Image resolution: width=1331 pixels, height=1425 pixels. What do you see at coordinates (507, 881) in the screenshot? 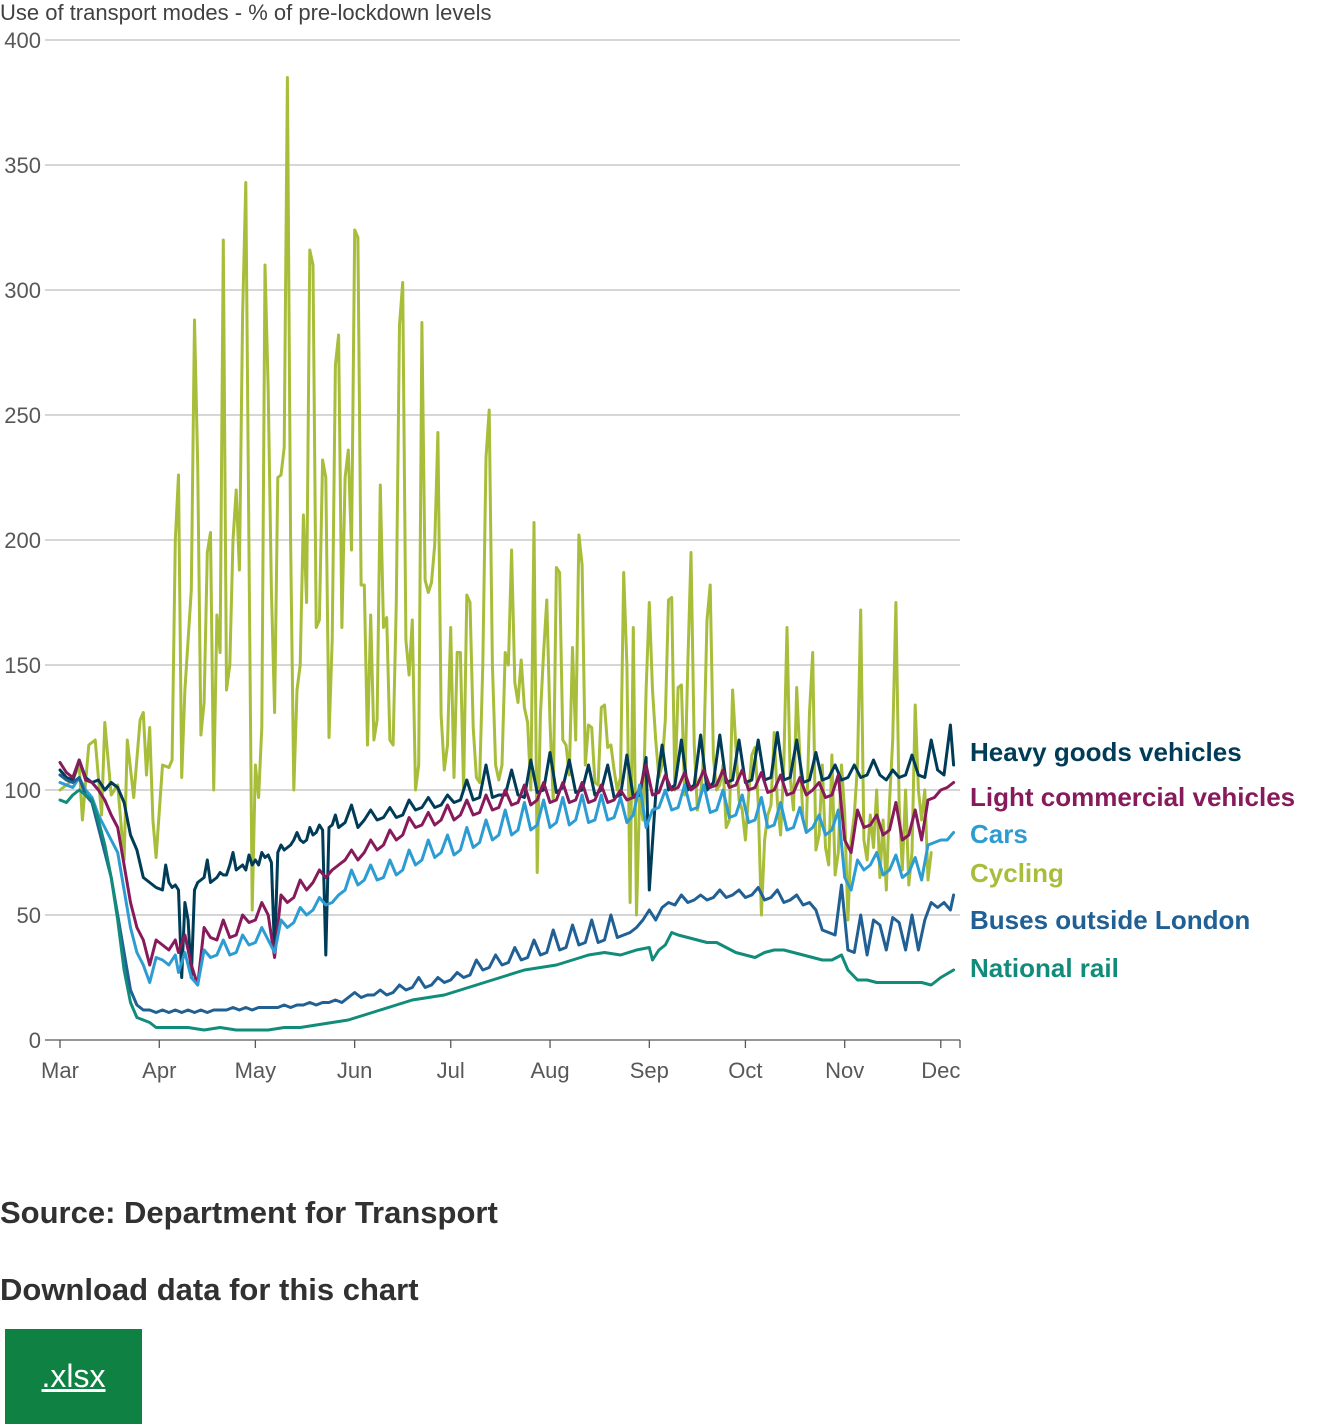
I see `series-line-cars` at bounding box center [507, 881].